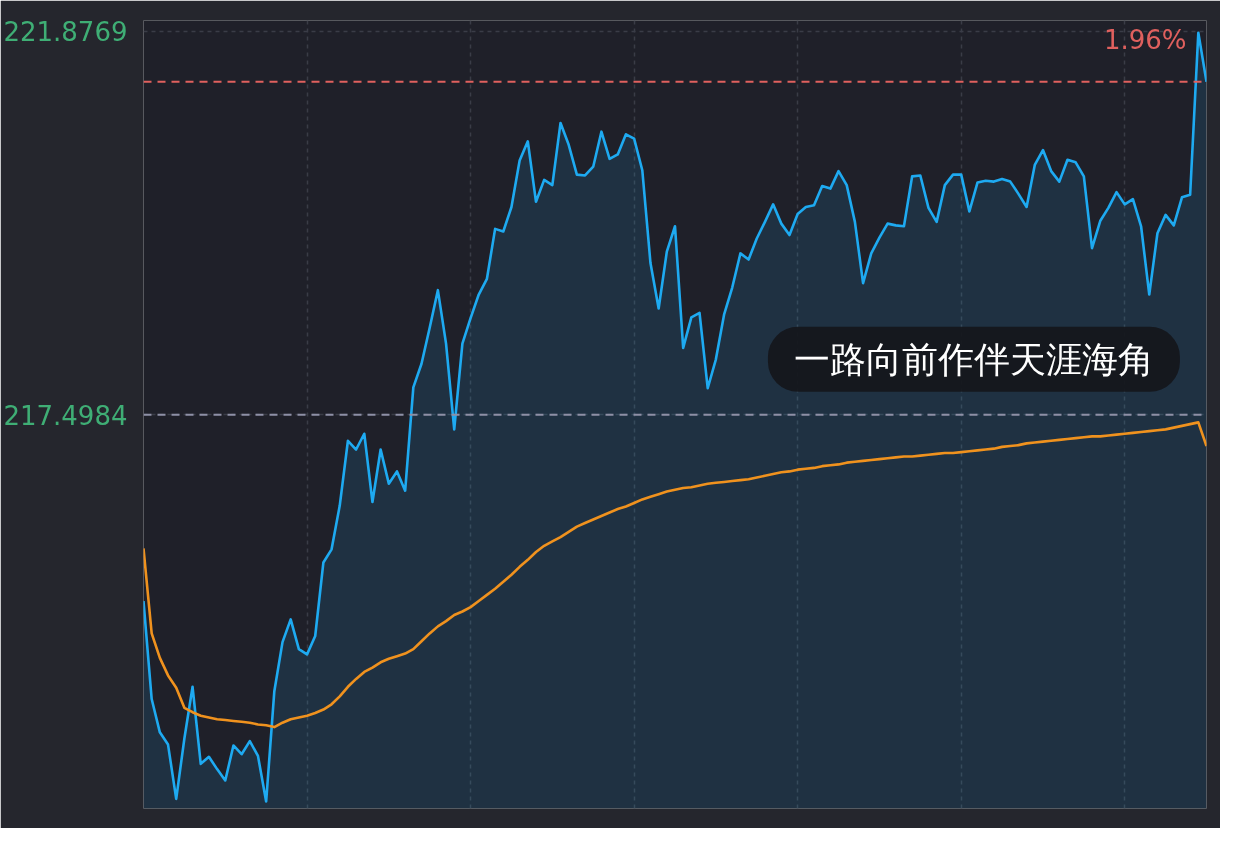 Image resolution: width=1236 pixels, height=845 pixels. Describe the element at coordinates (973, 359) in the screenshot. I see `annotation: 一路向前作伴天涯海角` at that location.